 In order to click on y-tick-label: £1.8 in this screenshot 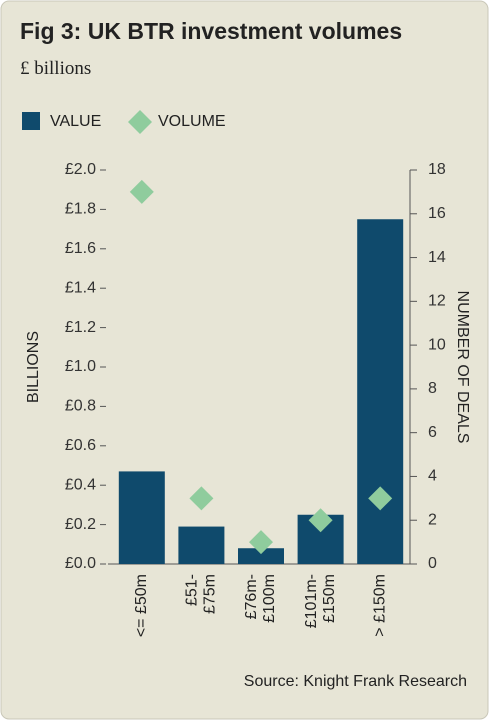, I will do `click(80, 209)`.